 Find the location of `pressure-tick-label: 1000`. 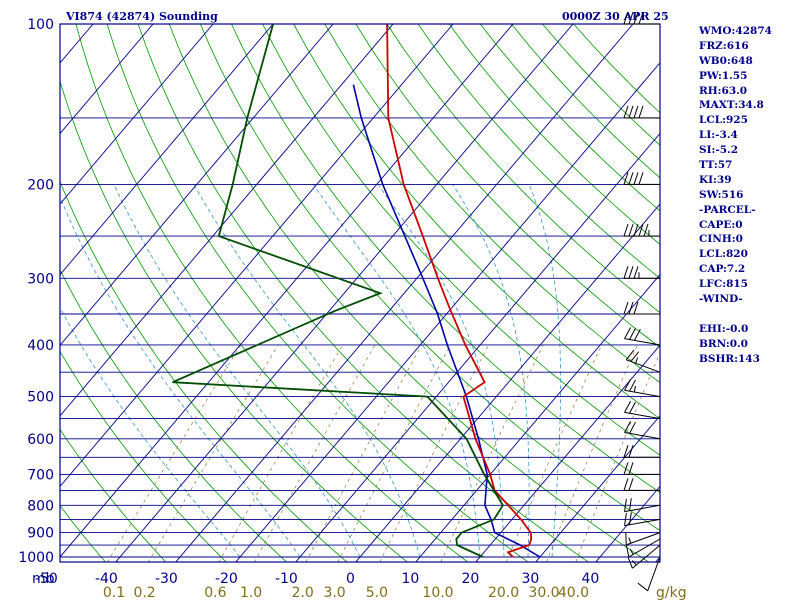

pressure-tick-label: 1000 is located at coordinates (36, 558).